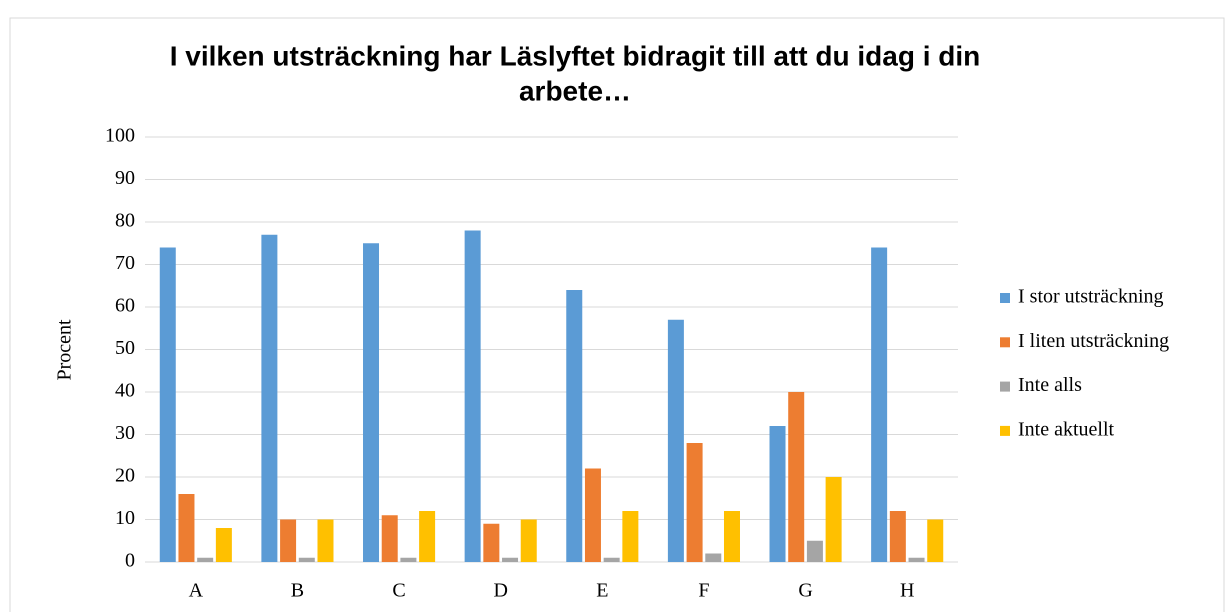 This screenshot has height=612, width=1226. Describe the element at coordinates (500, 591) in the screenshot. I see `x-tick-label: D` at that location.